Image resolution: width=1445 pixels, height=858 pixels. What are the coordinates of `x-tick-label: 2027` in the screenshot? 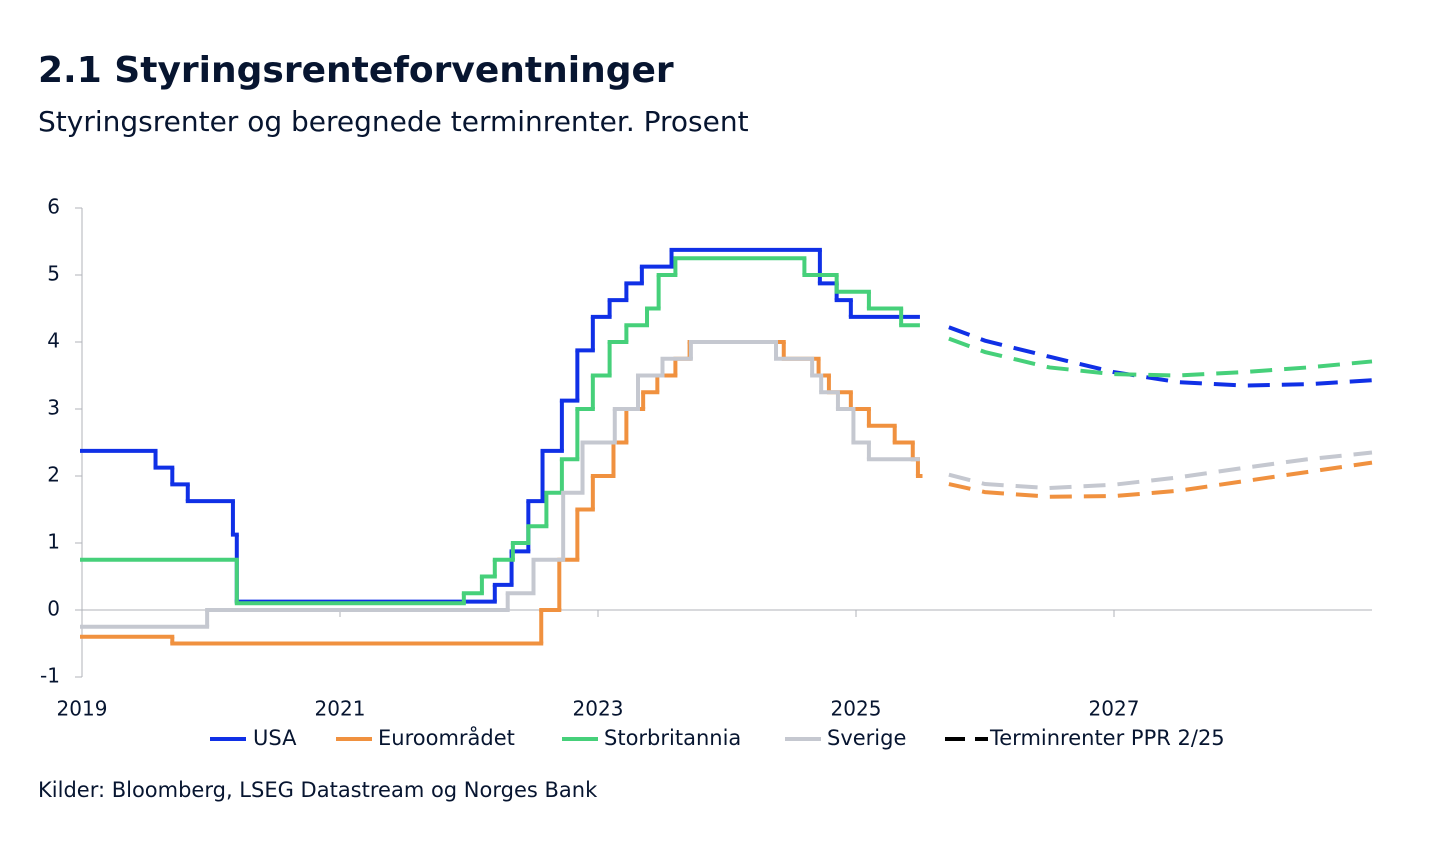 It's located at (1114, 709).